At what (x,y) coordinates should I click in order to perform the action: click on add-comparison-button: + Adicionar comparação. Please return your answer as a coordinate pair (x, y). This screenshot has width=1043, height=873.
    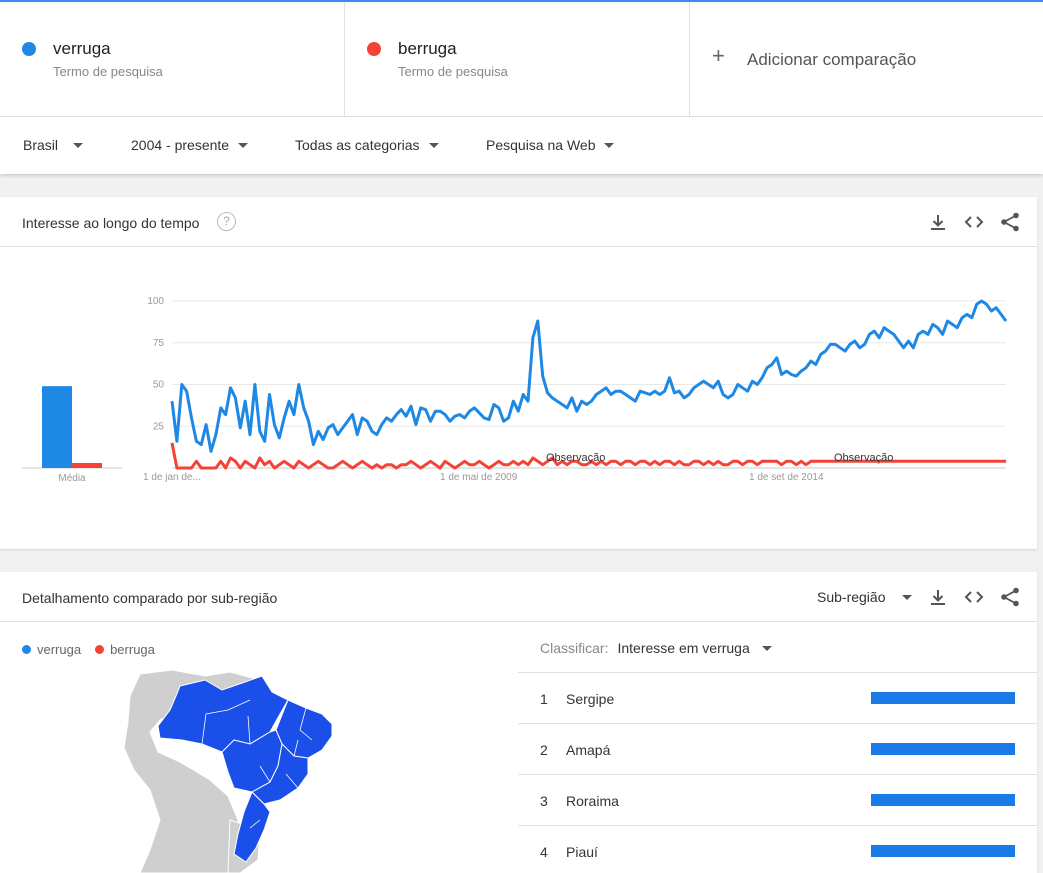
    Looking at the image, I should click on (866, 59).